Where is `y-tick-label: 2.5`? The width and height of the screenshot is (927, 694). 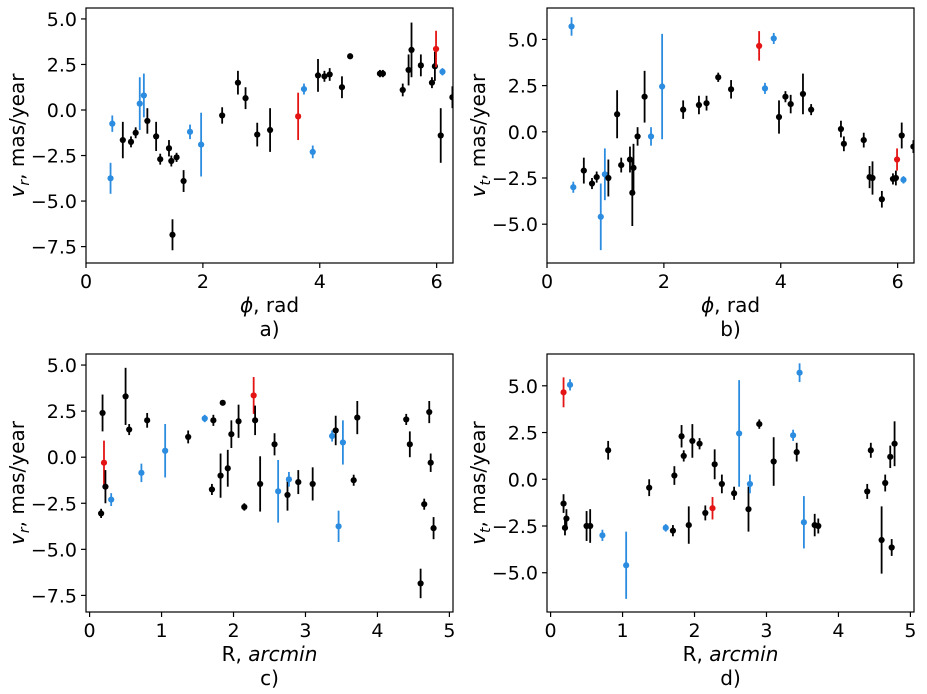
y-tick-label: 2.5 is located at coordinates (523, 434).